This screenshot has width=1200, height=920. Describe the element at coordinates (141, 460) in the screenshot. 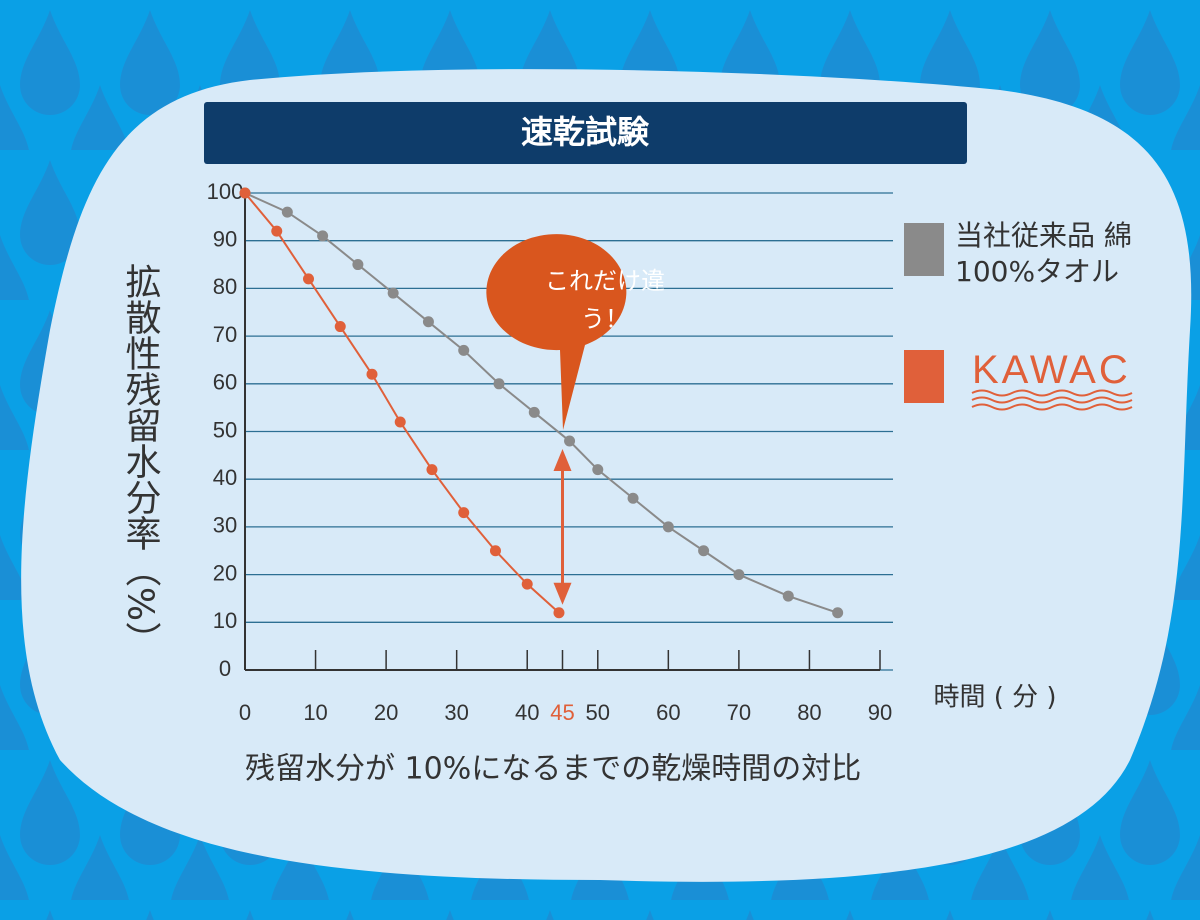

I see `y-axis-label: 拡散性残留水分率（%）` at that location.